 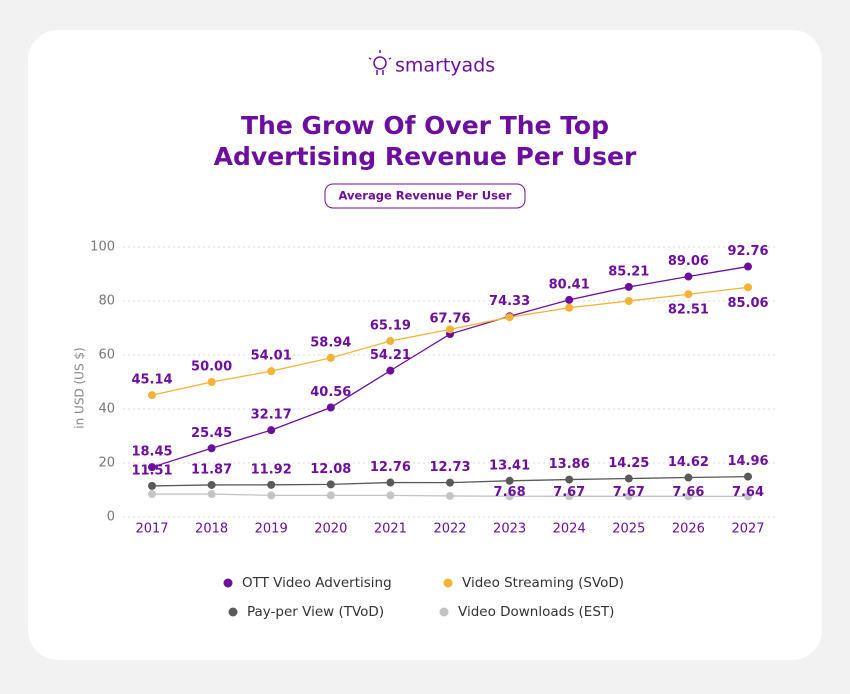 What do you see at coordinates (569, 284) in the screenshot?
I see `data-label: 80.41` at bounding box center [569, 284].